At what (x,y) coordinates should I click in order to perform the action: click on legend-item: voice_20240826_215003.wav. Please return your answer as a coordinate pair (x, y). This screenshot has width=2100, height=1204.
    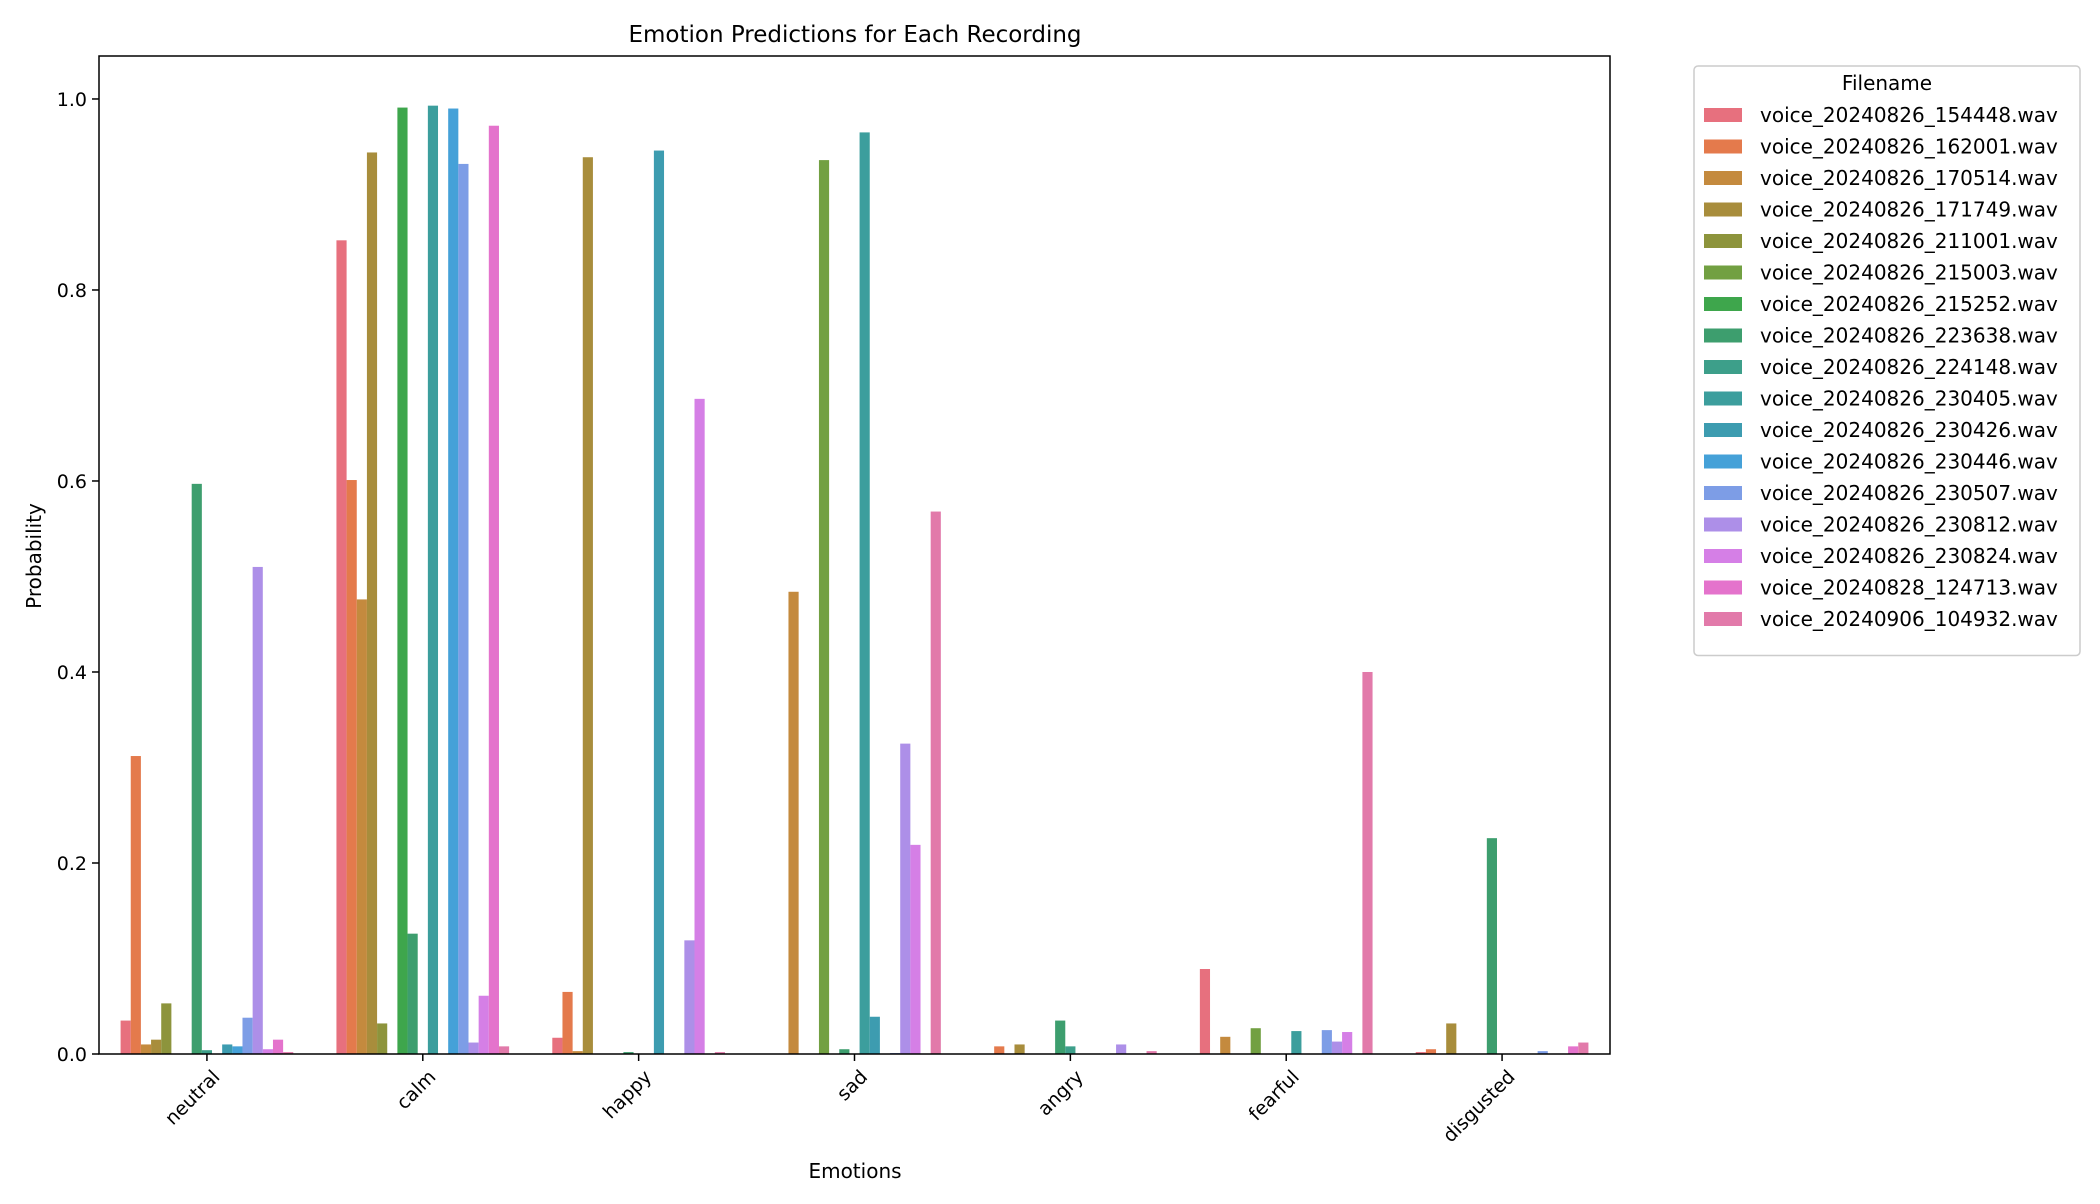
    Looking at the image, I should click on (1881, 273).